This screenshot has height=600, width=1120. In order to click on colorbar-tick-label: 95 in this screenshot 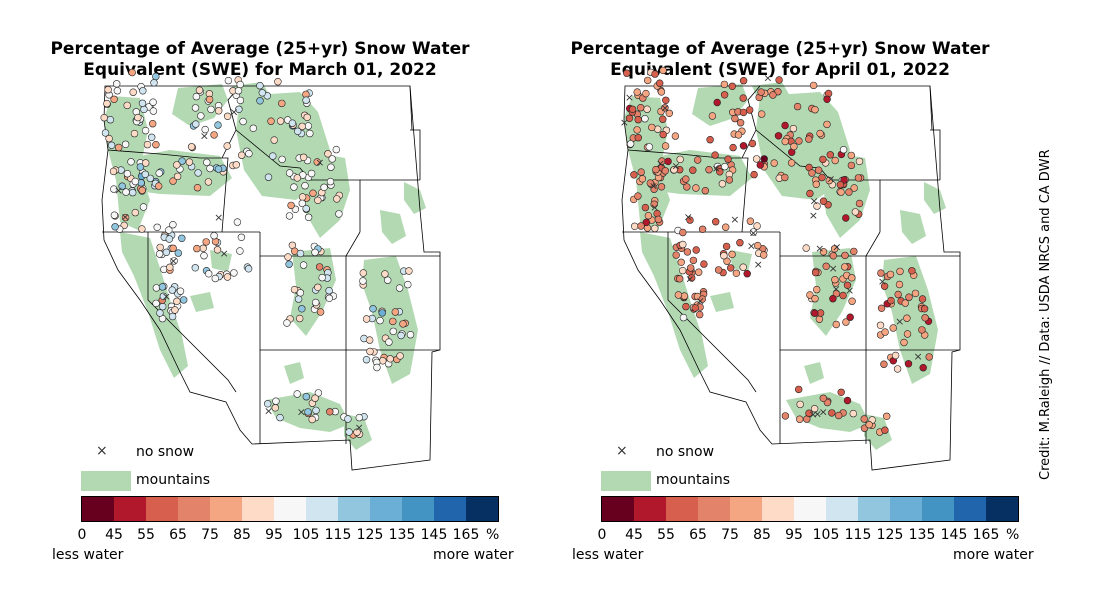, I will do `click(274, 535)`.